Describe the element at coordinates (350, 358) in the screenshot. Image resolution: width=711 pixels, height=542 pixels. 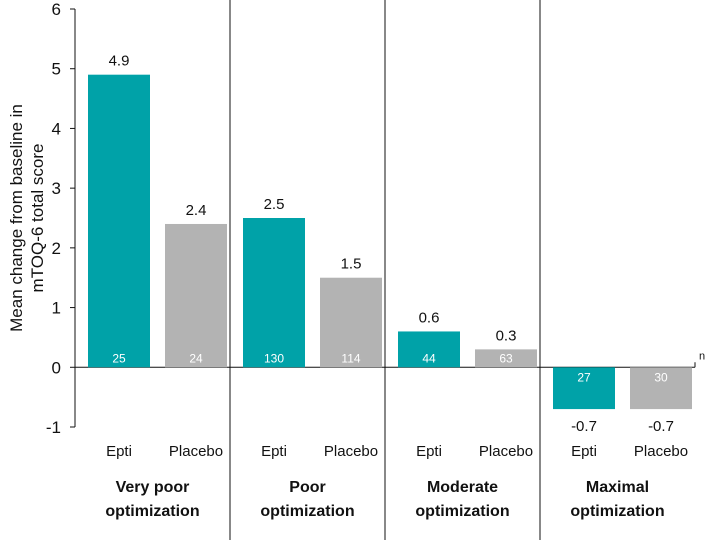
I see `bar-n-label: 114` at that location.